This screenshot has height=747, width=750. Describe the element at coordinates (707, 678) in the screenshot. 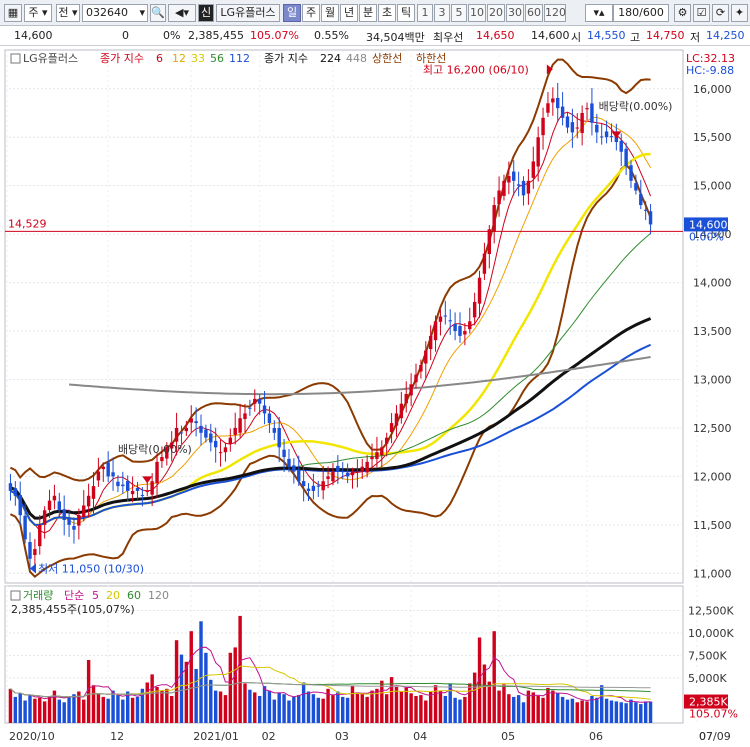

I see `volume-tick-label: 5,000K` at that location.